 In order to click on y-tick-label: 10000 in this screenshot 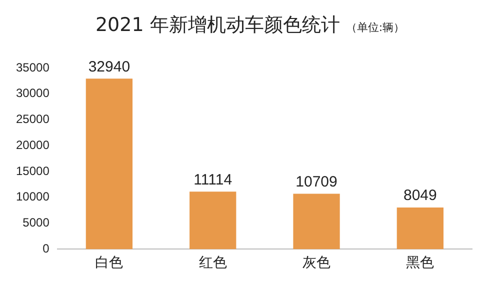, I will do `click(33, 197)`.